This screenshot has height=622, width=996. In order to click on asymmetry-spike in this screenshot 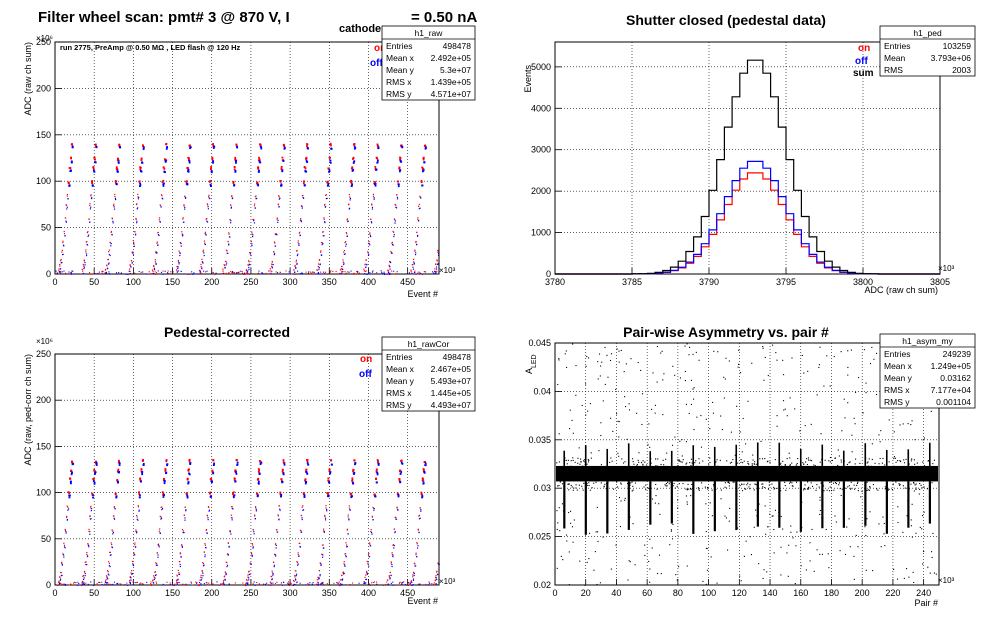, I will do `click(843, 458)`.